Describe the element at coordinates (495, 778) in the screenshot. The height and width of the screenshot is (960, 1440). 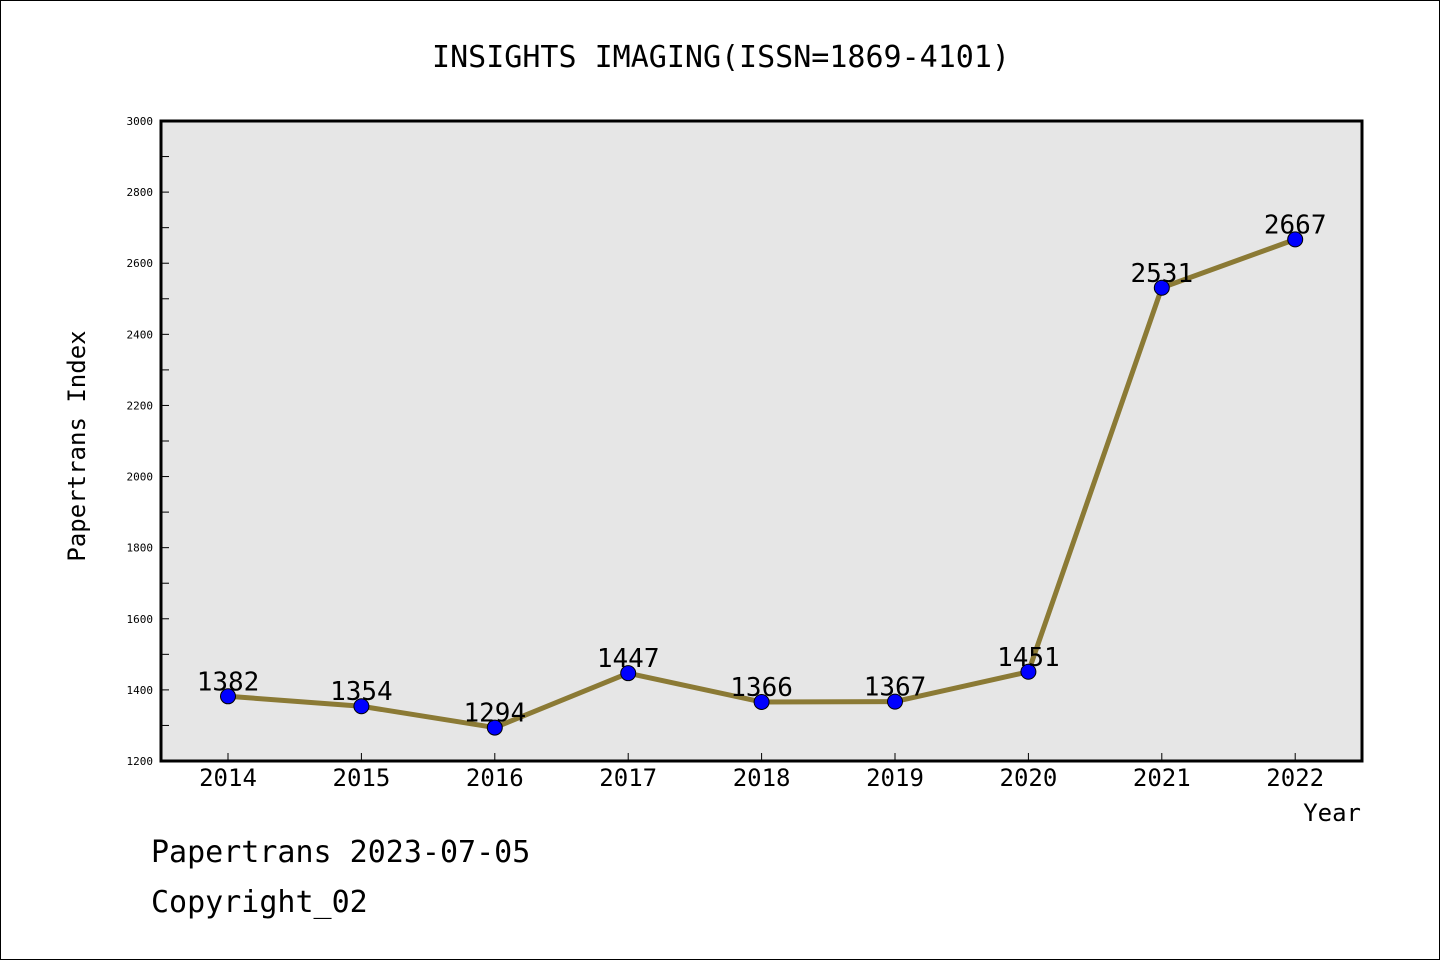
I see `x-tick-label: 2016` at that location.